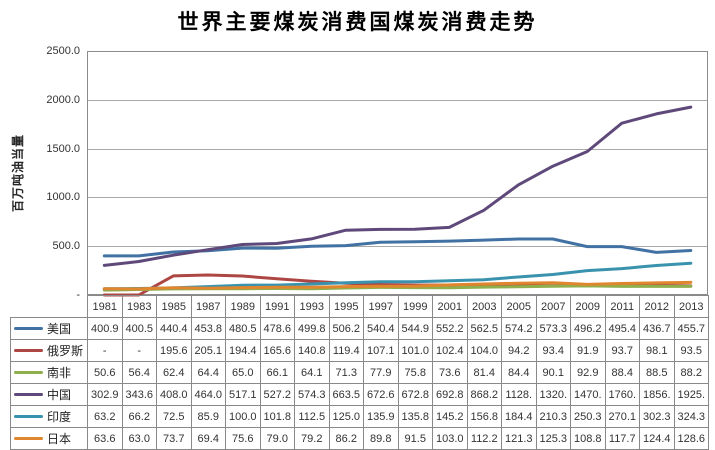 The height and width of the screenshot is (450, 715). I want to click on year-header-cell: 2011, so click(622, 306).